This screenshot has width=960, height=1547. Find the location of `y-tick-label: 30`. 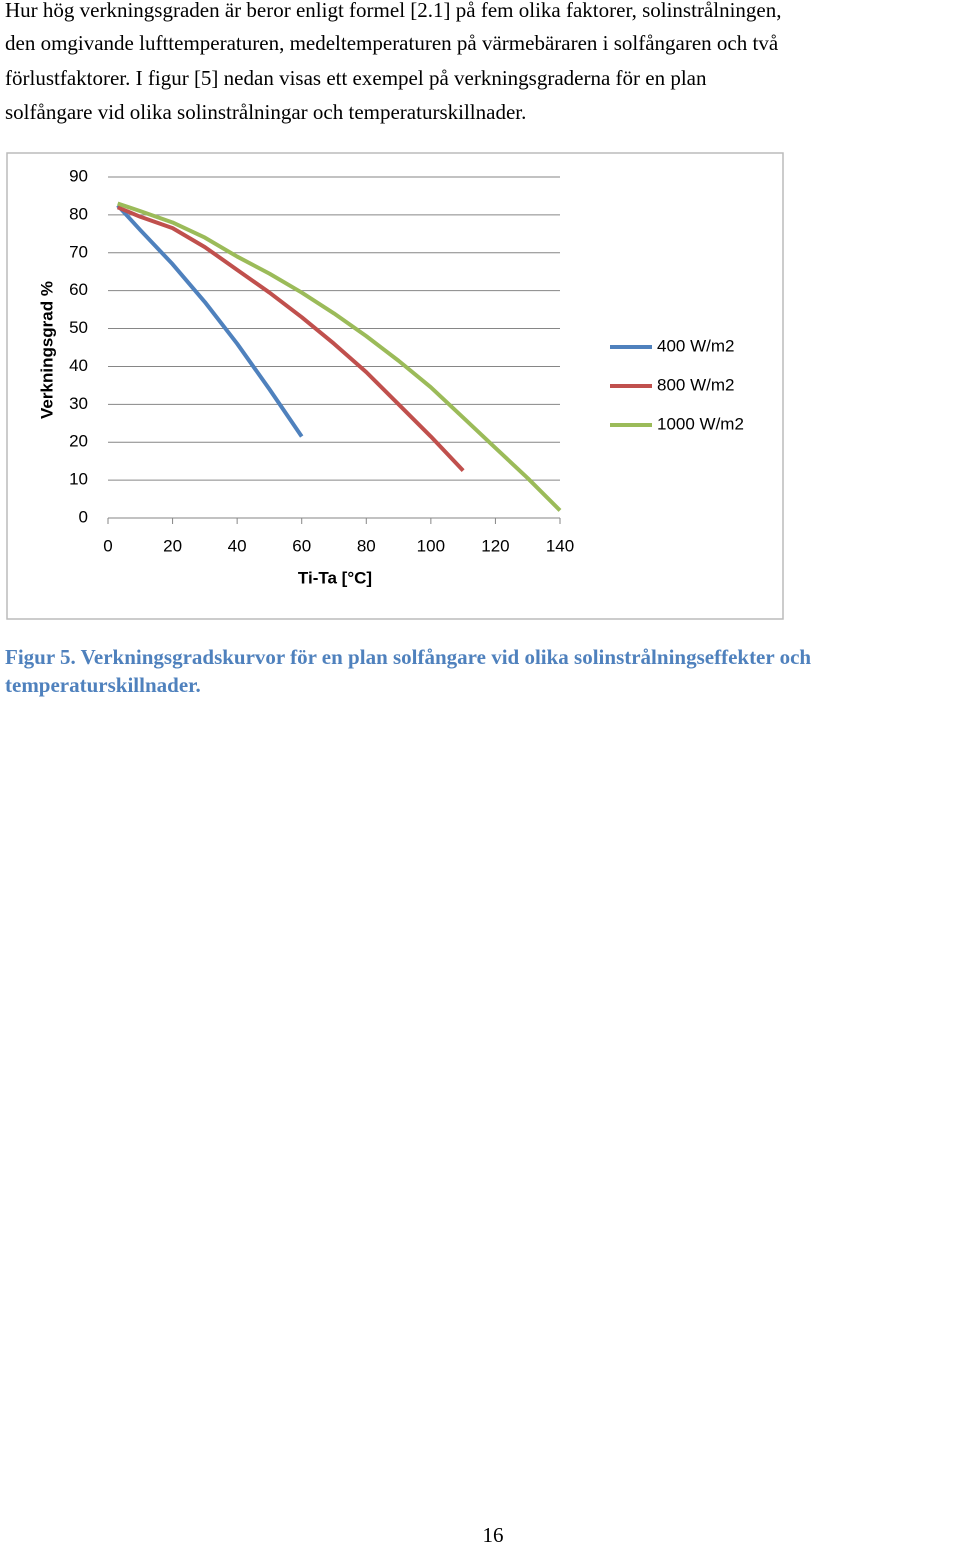

y-tick-label: 30 is located at coordinates (78, 403).